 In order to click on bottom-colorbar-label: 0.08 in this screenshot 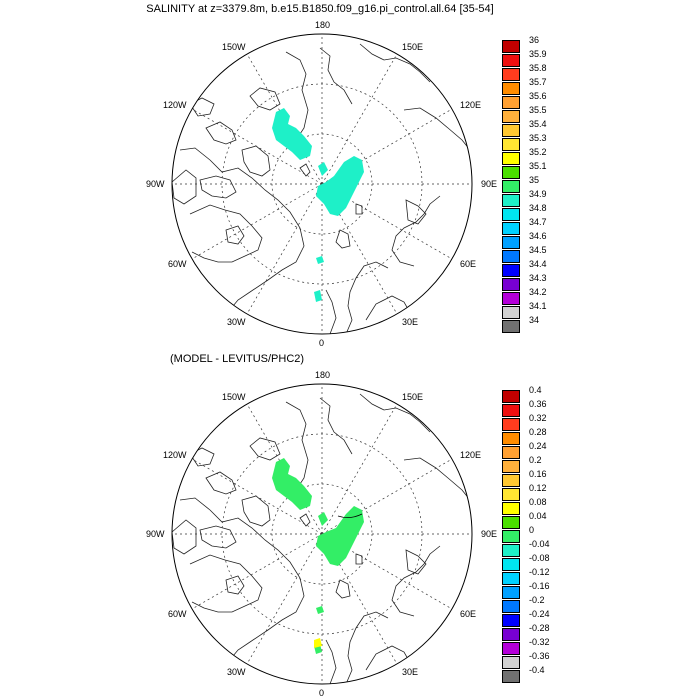, I will do `click(538, 502)`.